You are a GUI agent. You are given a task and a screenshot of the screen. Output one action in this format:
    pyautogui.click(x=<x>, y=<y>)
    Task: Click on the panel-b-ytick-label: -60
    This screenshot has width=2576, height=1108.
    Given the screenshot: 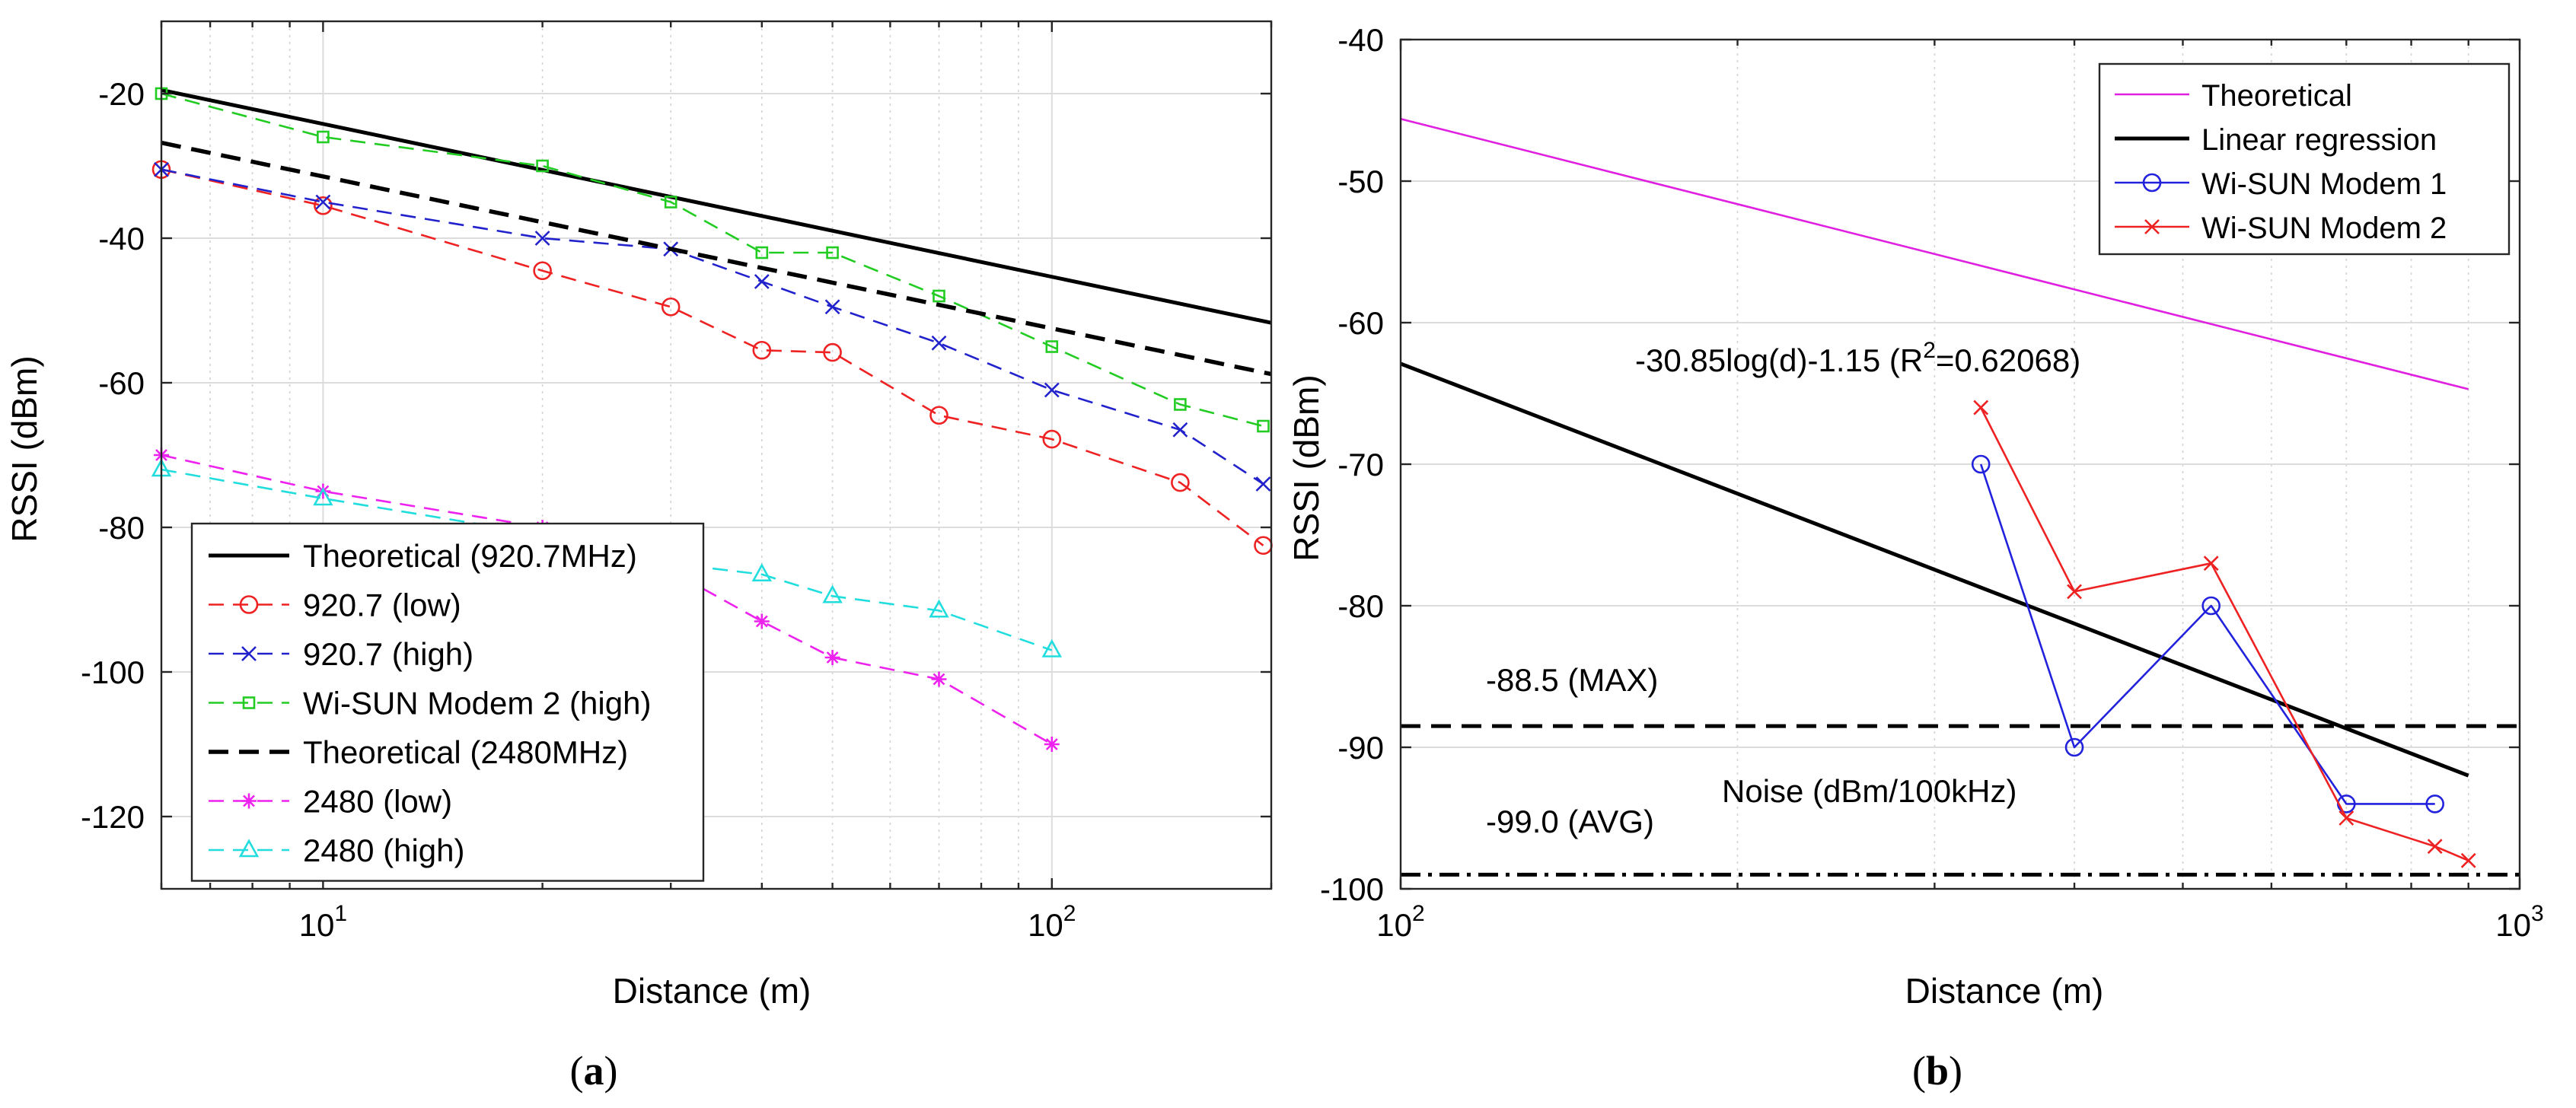 What is the action you would take?
    pyautogui.click(x=1360, y=323)
    